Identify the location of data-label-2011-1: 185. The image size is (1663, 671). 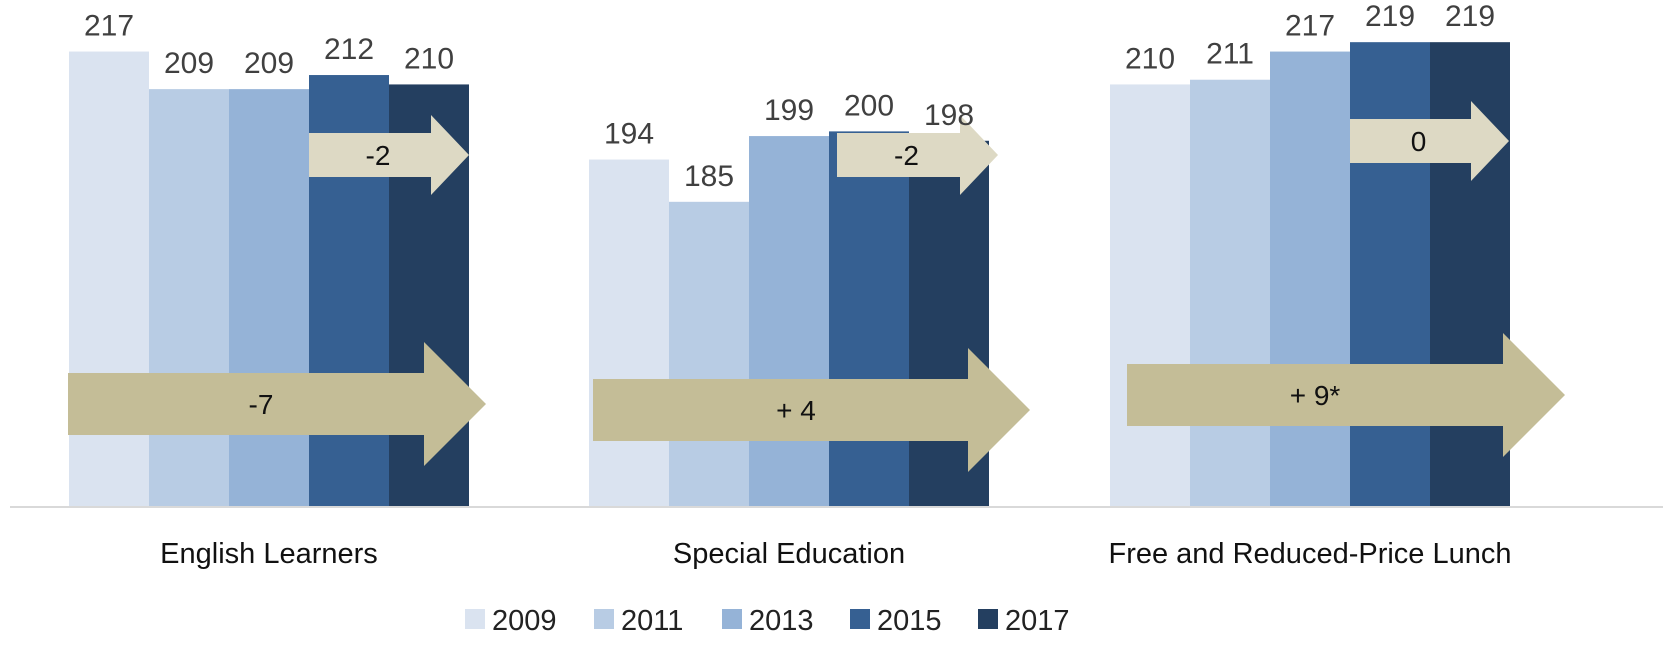
(709, 176).